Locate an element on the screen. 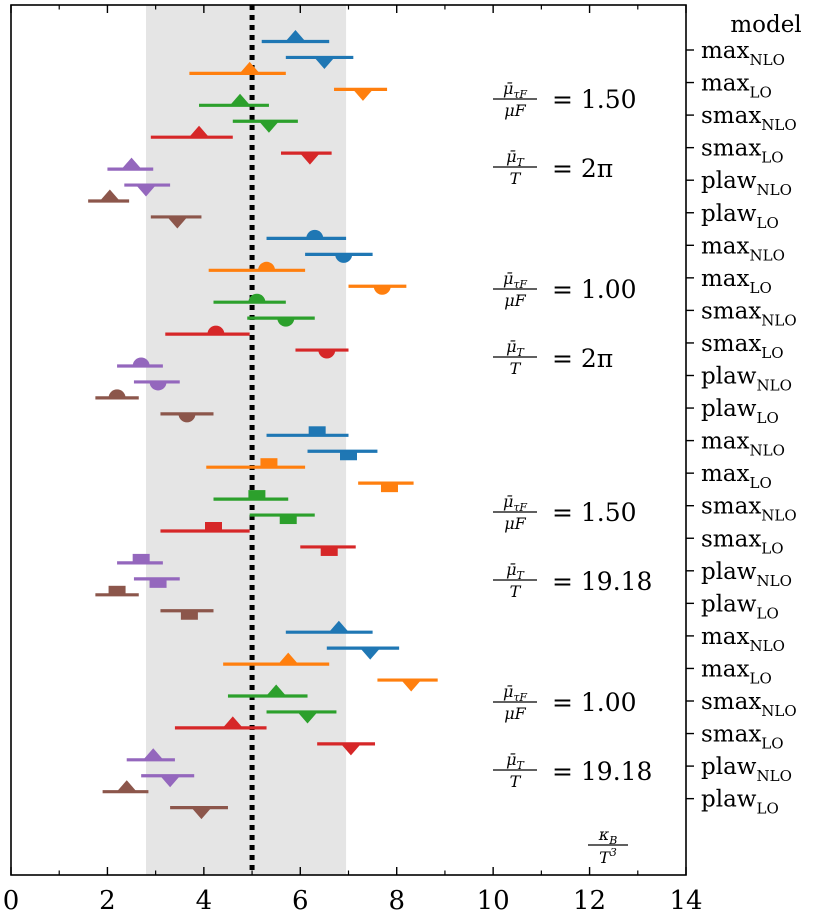 Image resolution: width=831 pixels, height=923 pixels. ratio-tauF-value: = 1.50 is located at coordinates (594, 99).